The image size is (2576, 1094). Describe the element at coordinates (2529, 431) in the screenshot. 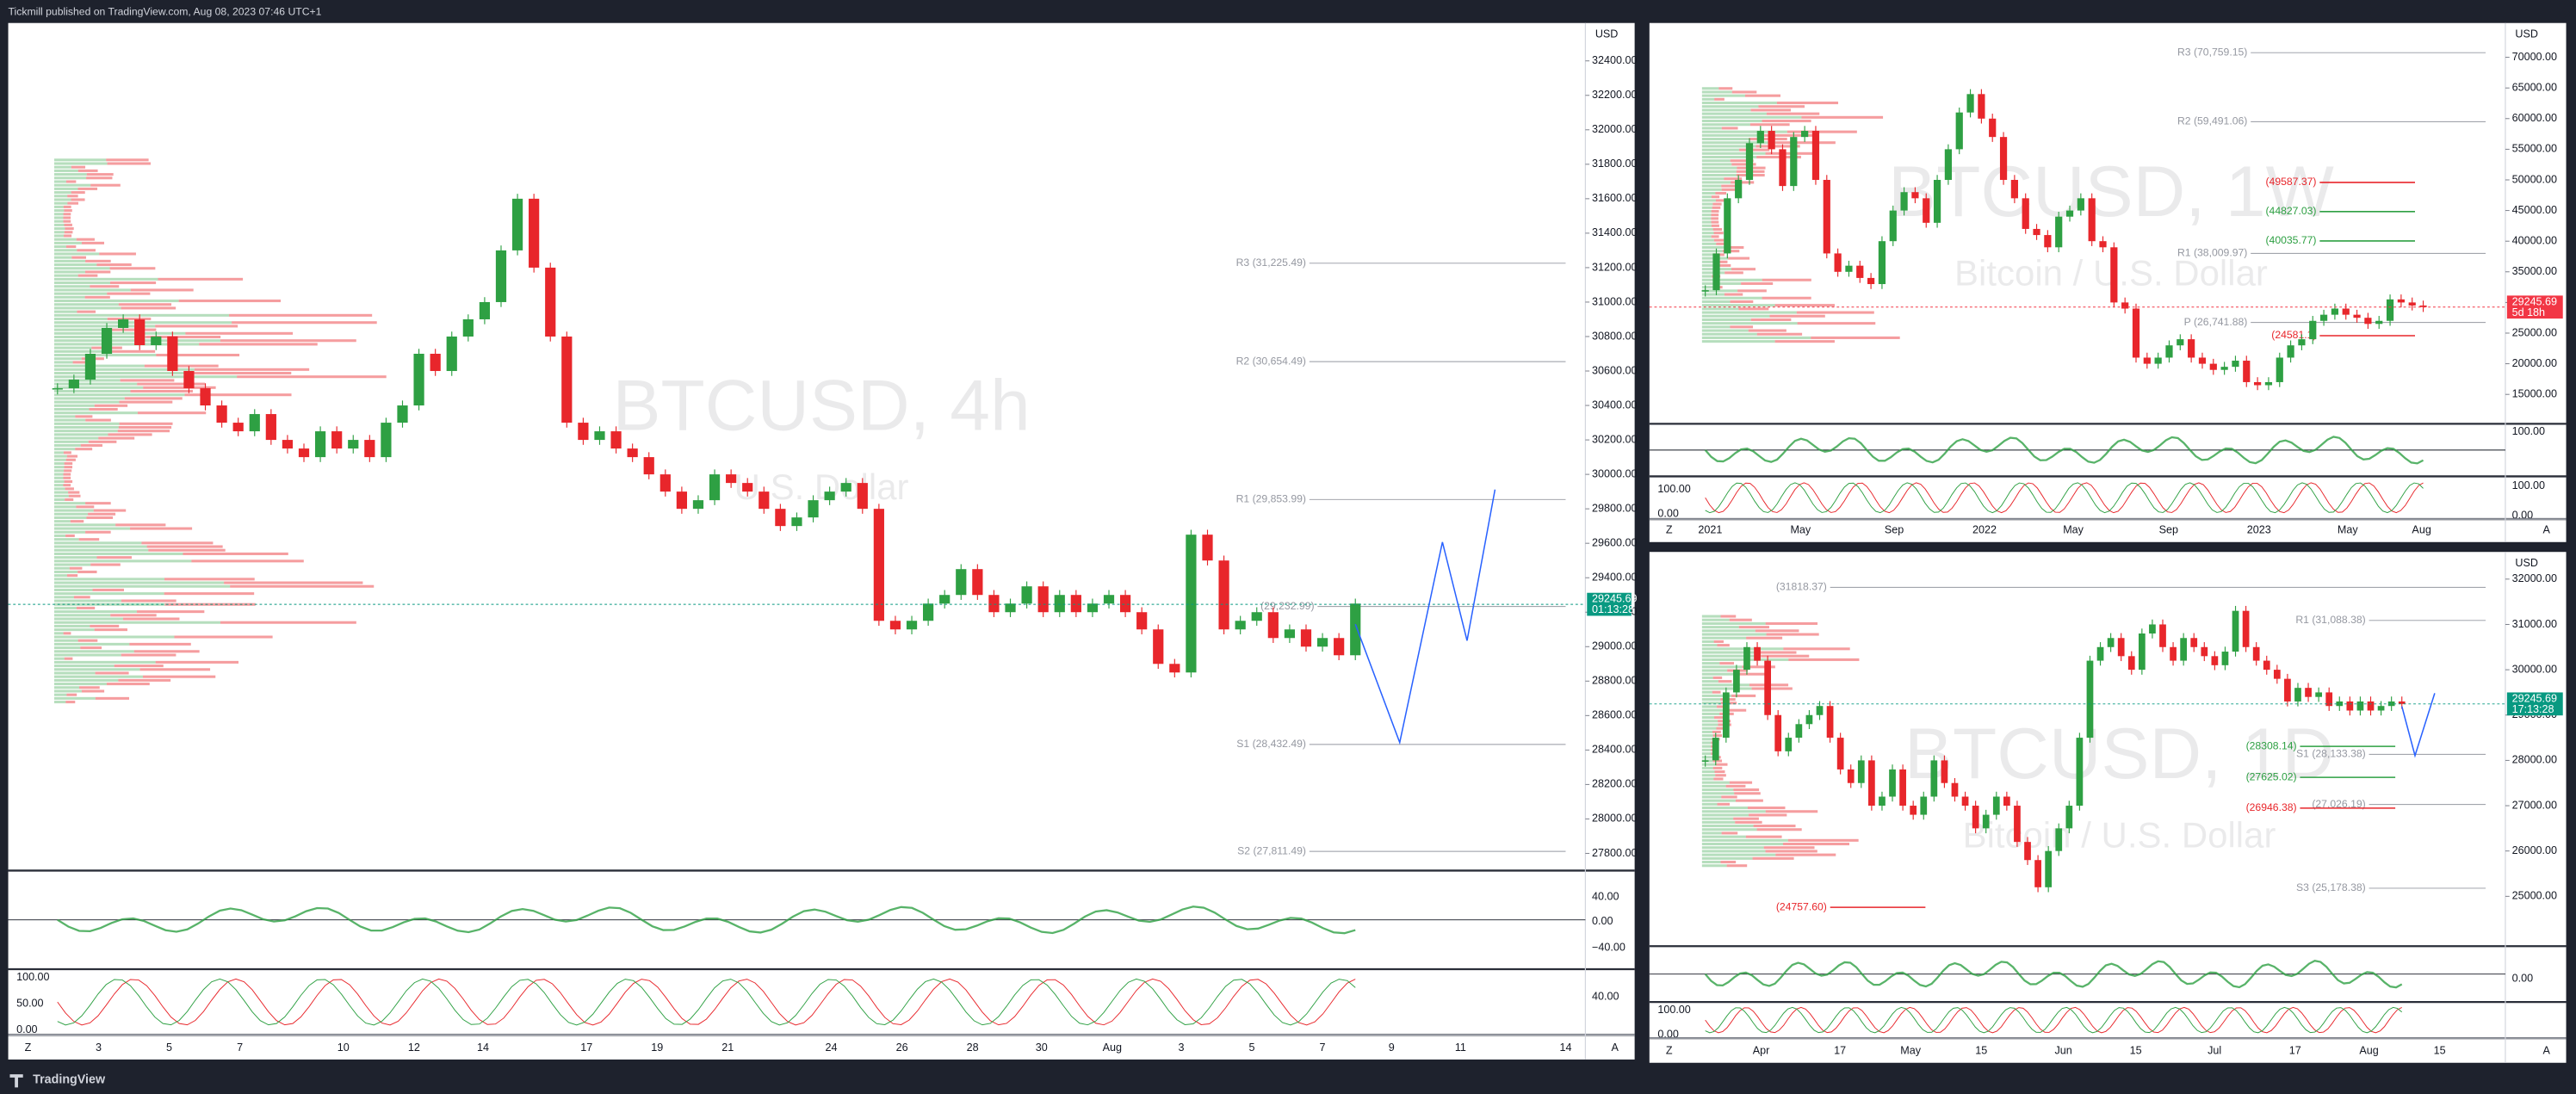

I see `indicator-tick-label: 100.00` at that location.